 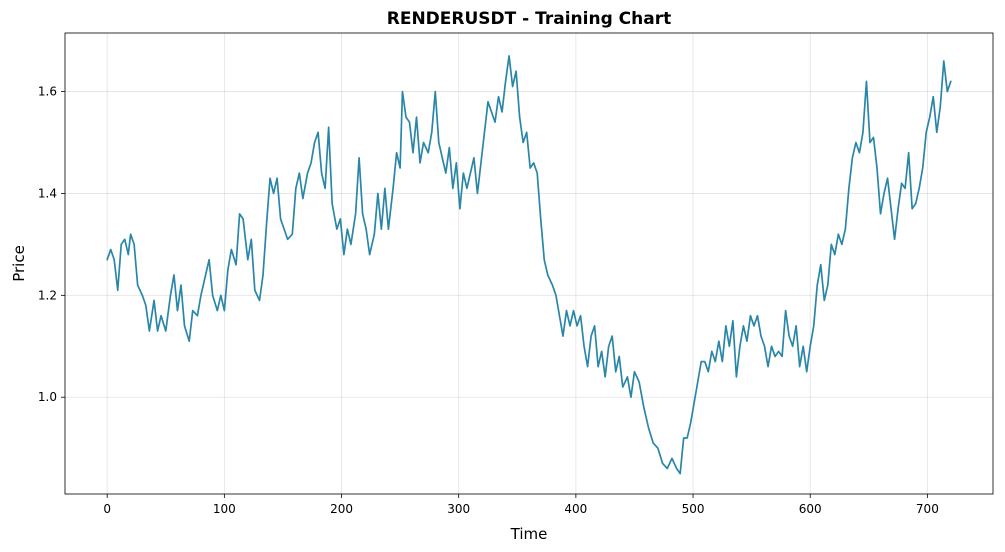 What do you see at coordinates (107, 509) in the screenshot?
I see `x-tick-label: 0` at bounding box center [107, 509].